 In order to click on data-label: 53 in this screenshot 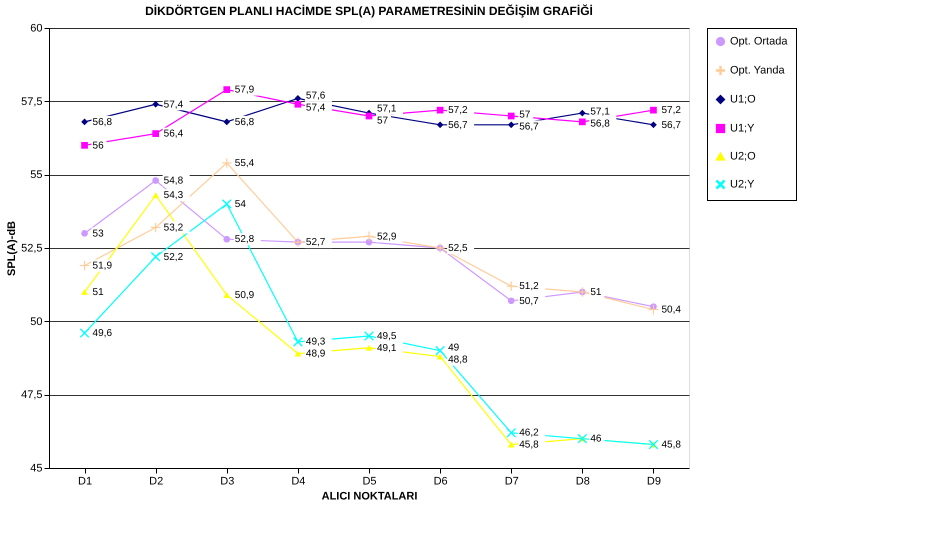, I will do `click(98, 234)`.